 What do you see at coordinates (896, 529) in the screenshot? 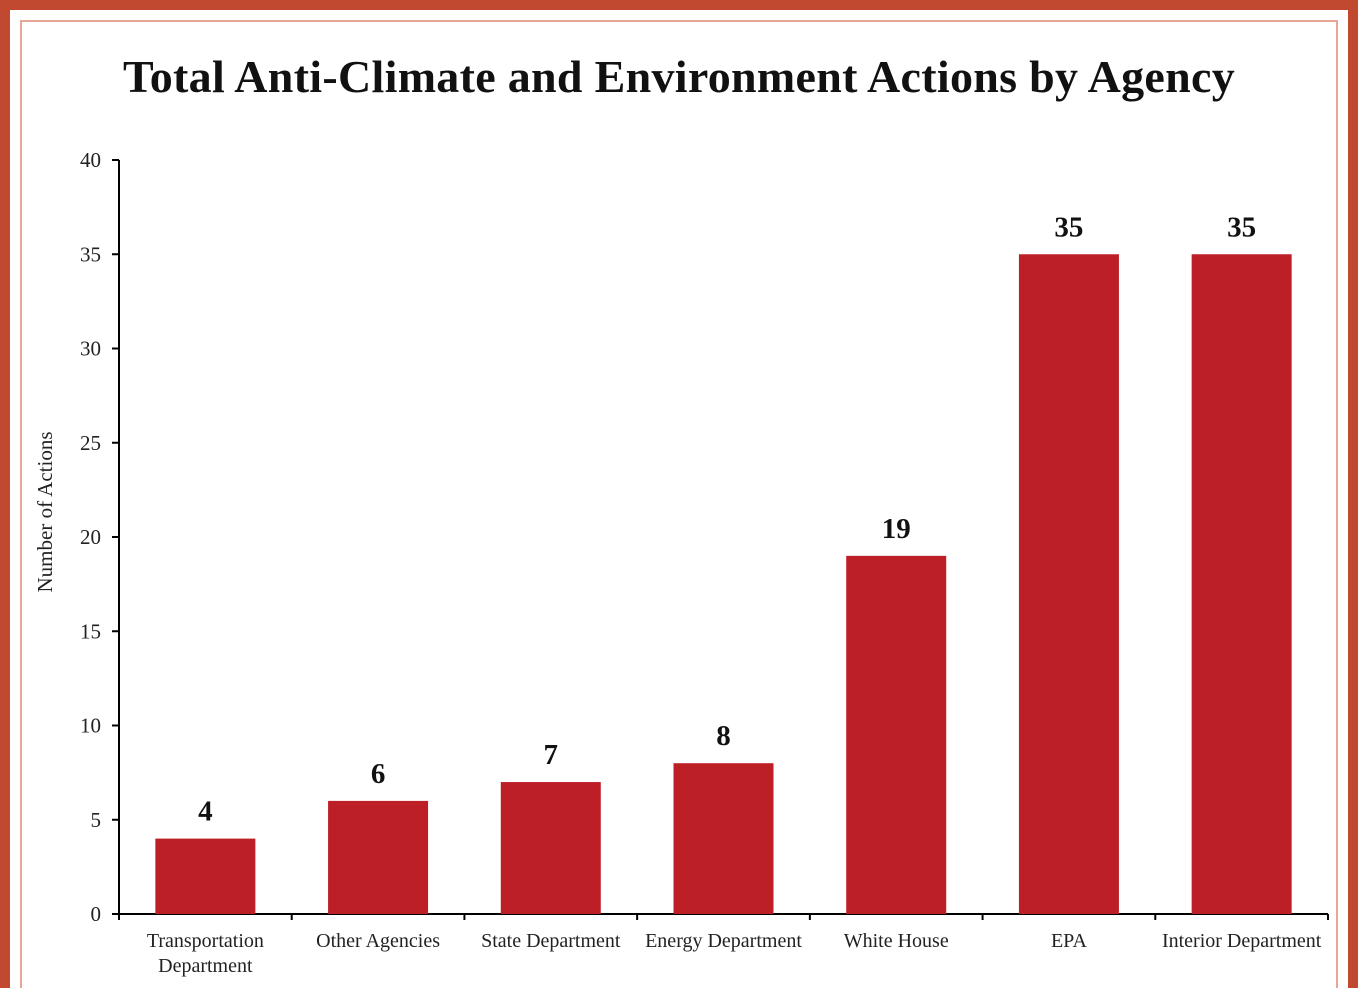
I see `data-label: 19` at bounding box center [896, 529].